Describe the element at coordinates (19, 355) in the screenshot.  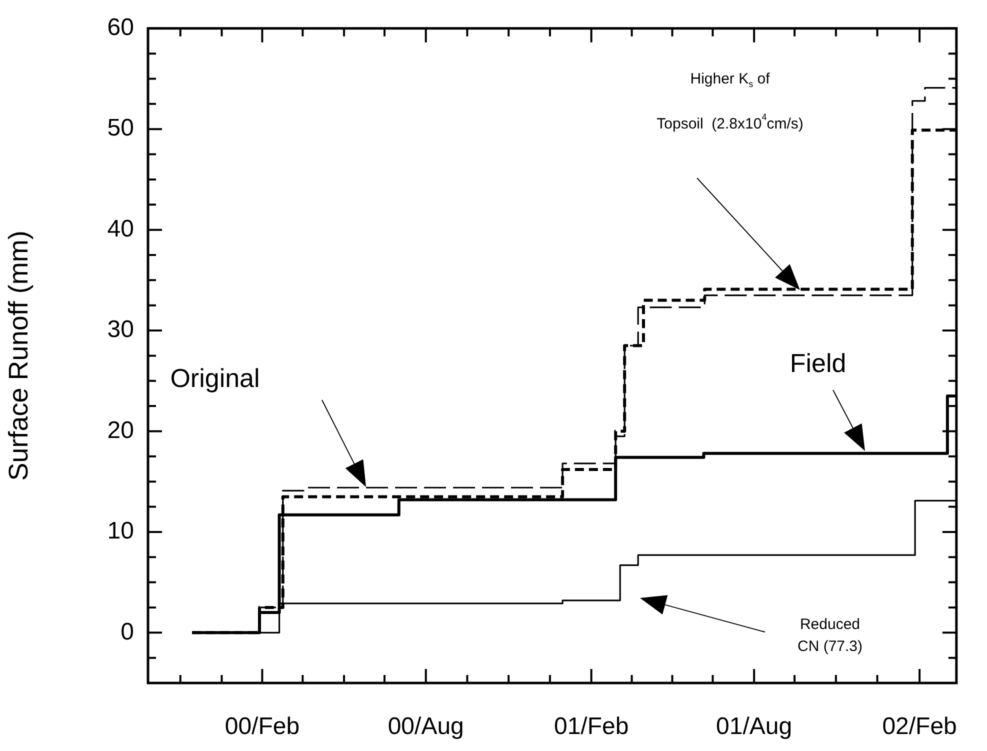
I see `y-axis-title: Surface Runoff (mm)` at that location.